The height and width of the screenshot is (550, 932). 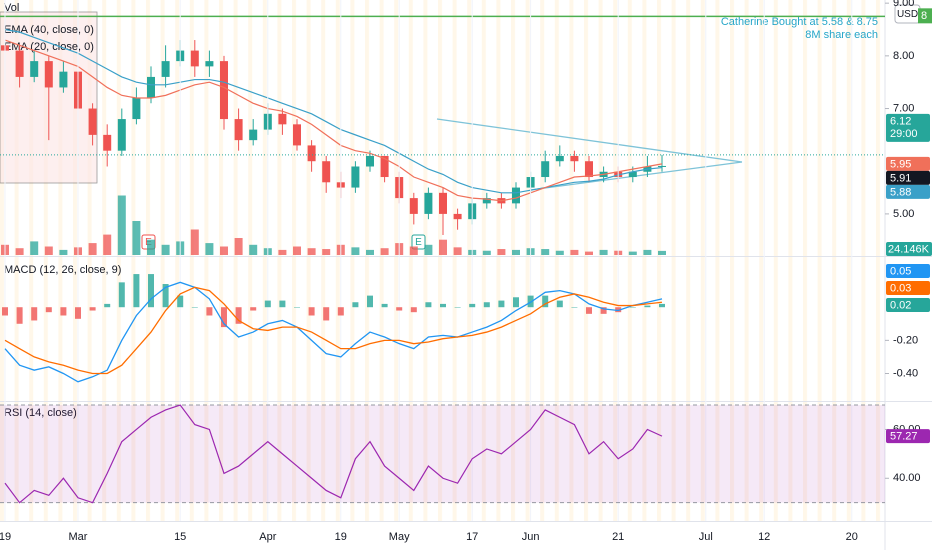 What do you see at coordinates (49, 47) in the screenshot?
I see `legend-ema20: EMA (20, close, 0)` at bounding box center [49, 47].